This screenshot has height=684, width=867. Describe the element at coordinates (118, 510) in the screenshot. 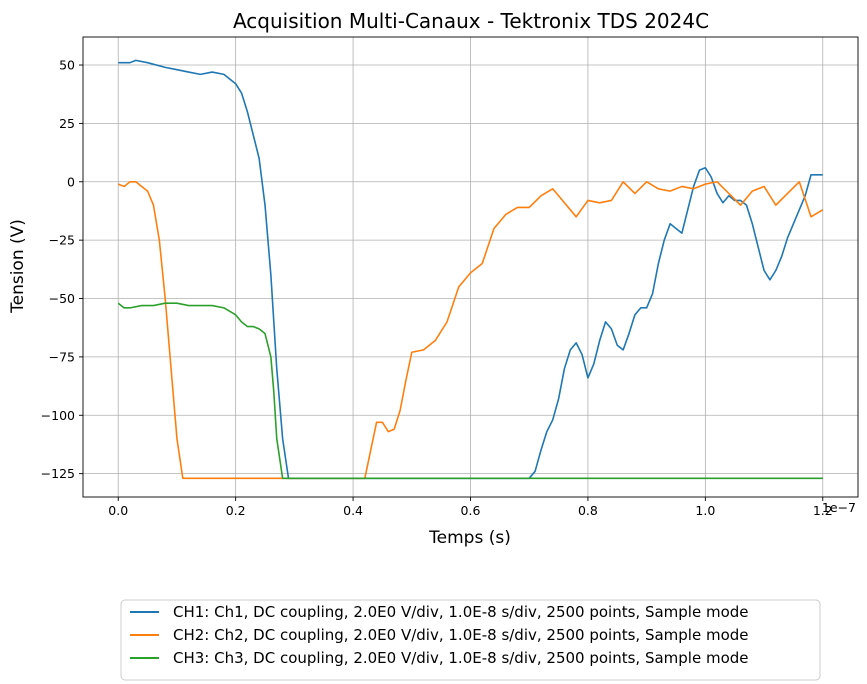

I see `x-tick-label: 0.0` at that location.